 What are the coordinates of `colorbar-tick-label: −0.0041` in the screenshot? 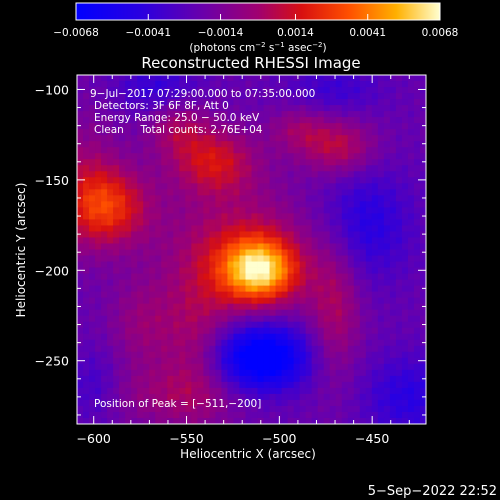 It's located at (148, 33).